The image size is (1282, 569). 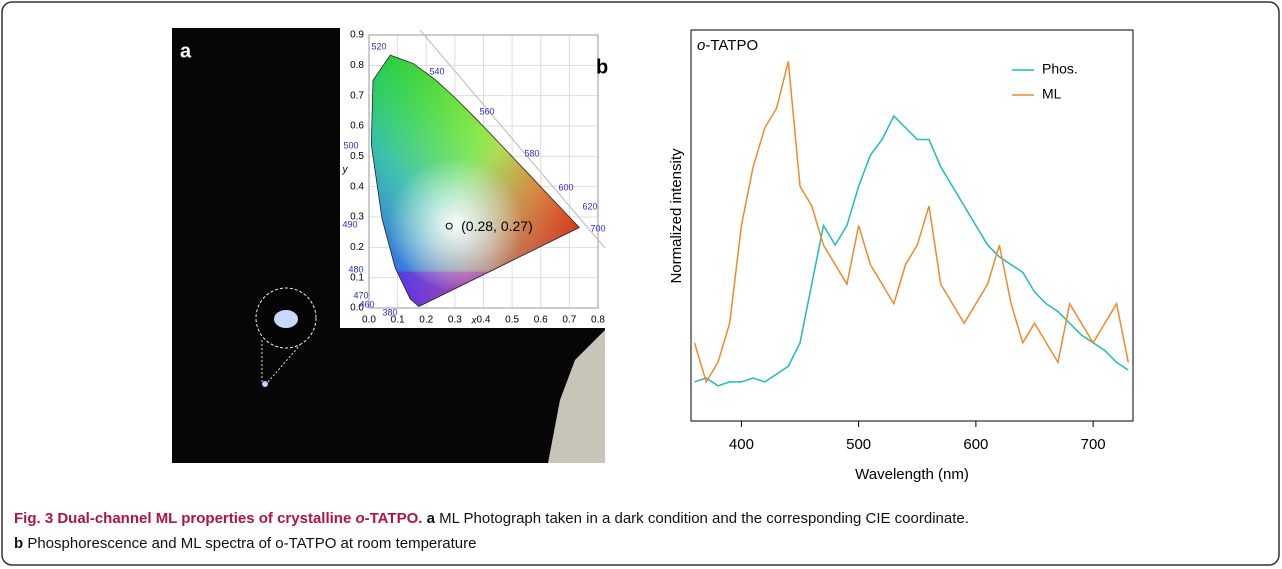 I want to click on panel-label: a, so click(x=186, y=51).